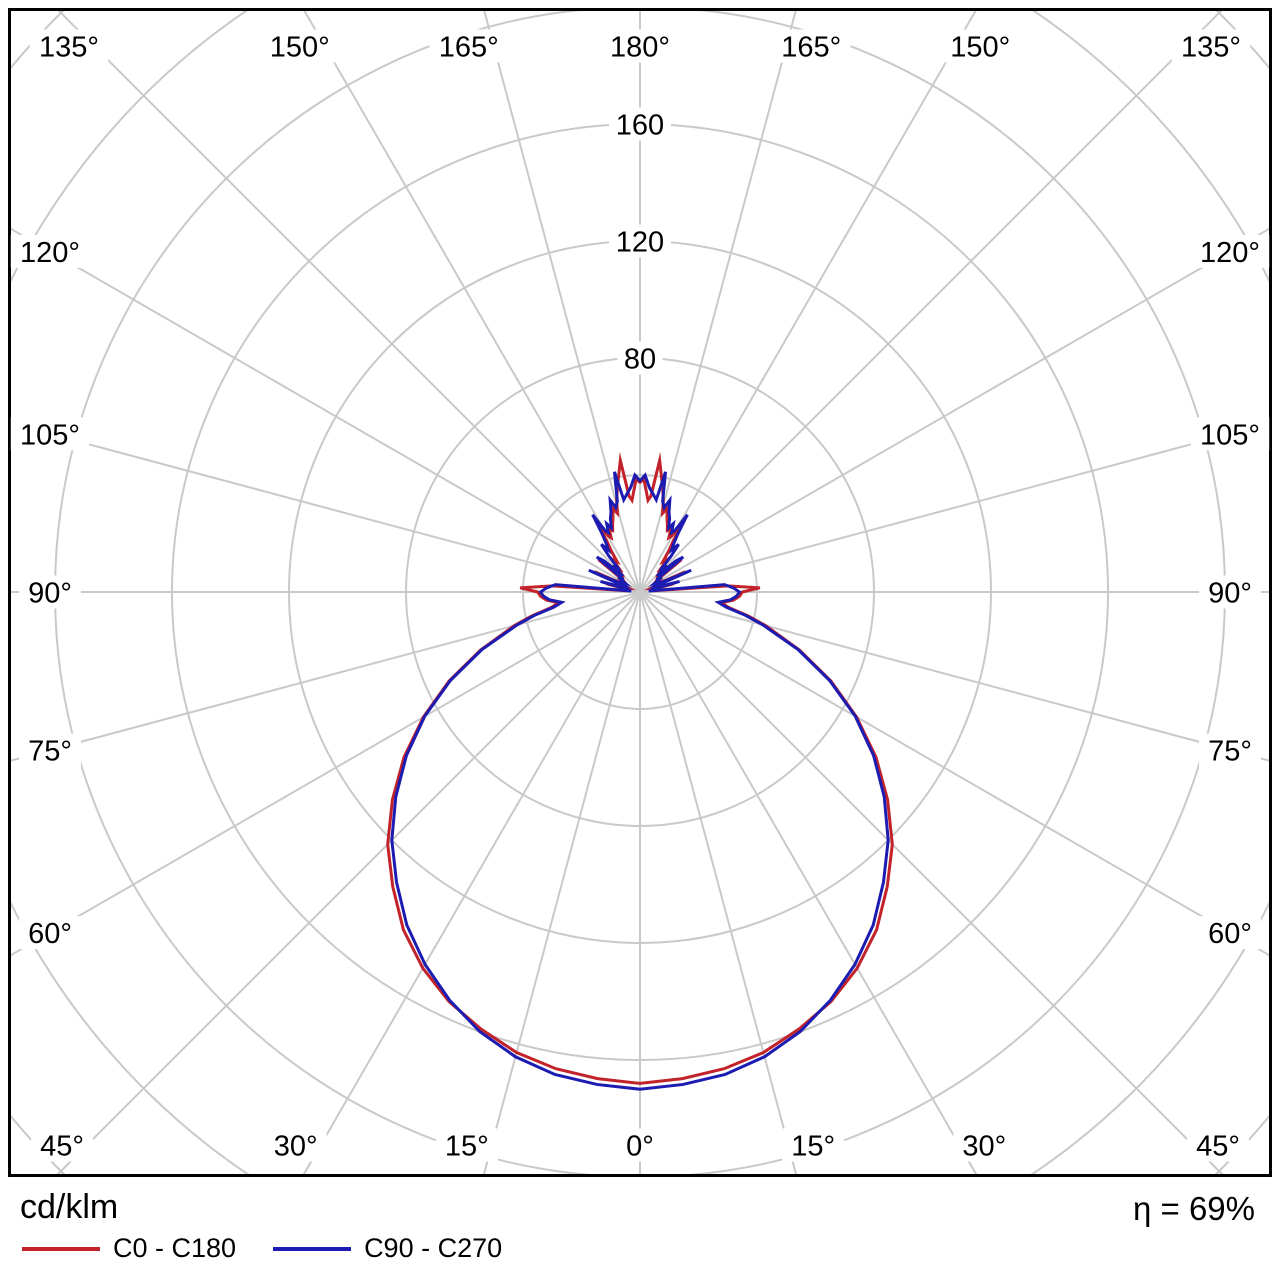  I want to click on ring-labels: 80 120 160, so click(640, 241).